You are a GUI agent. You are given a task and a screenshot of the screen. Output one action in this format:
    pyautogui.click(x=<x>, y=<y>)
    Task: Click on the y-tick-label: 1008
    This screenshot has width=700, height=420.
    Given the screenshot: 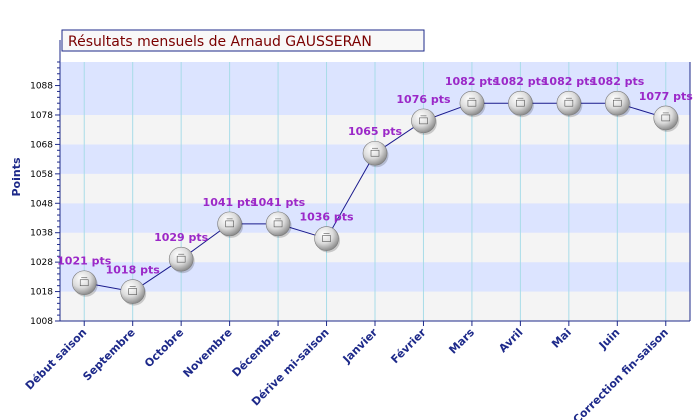 What is the action you would take?
    pyautogui.click(x=41, y=322)
    